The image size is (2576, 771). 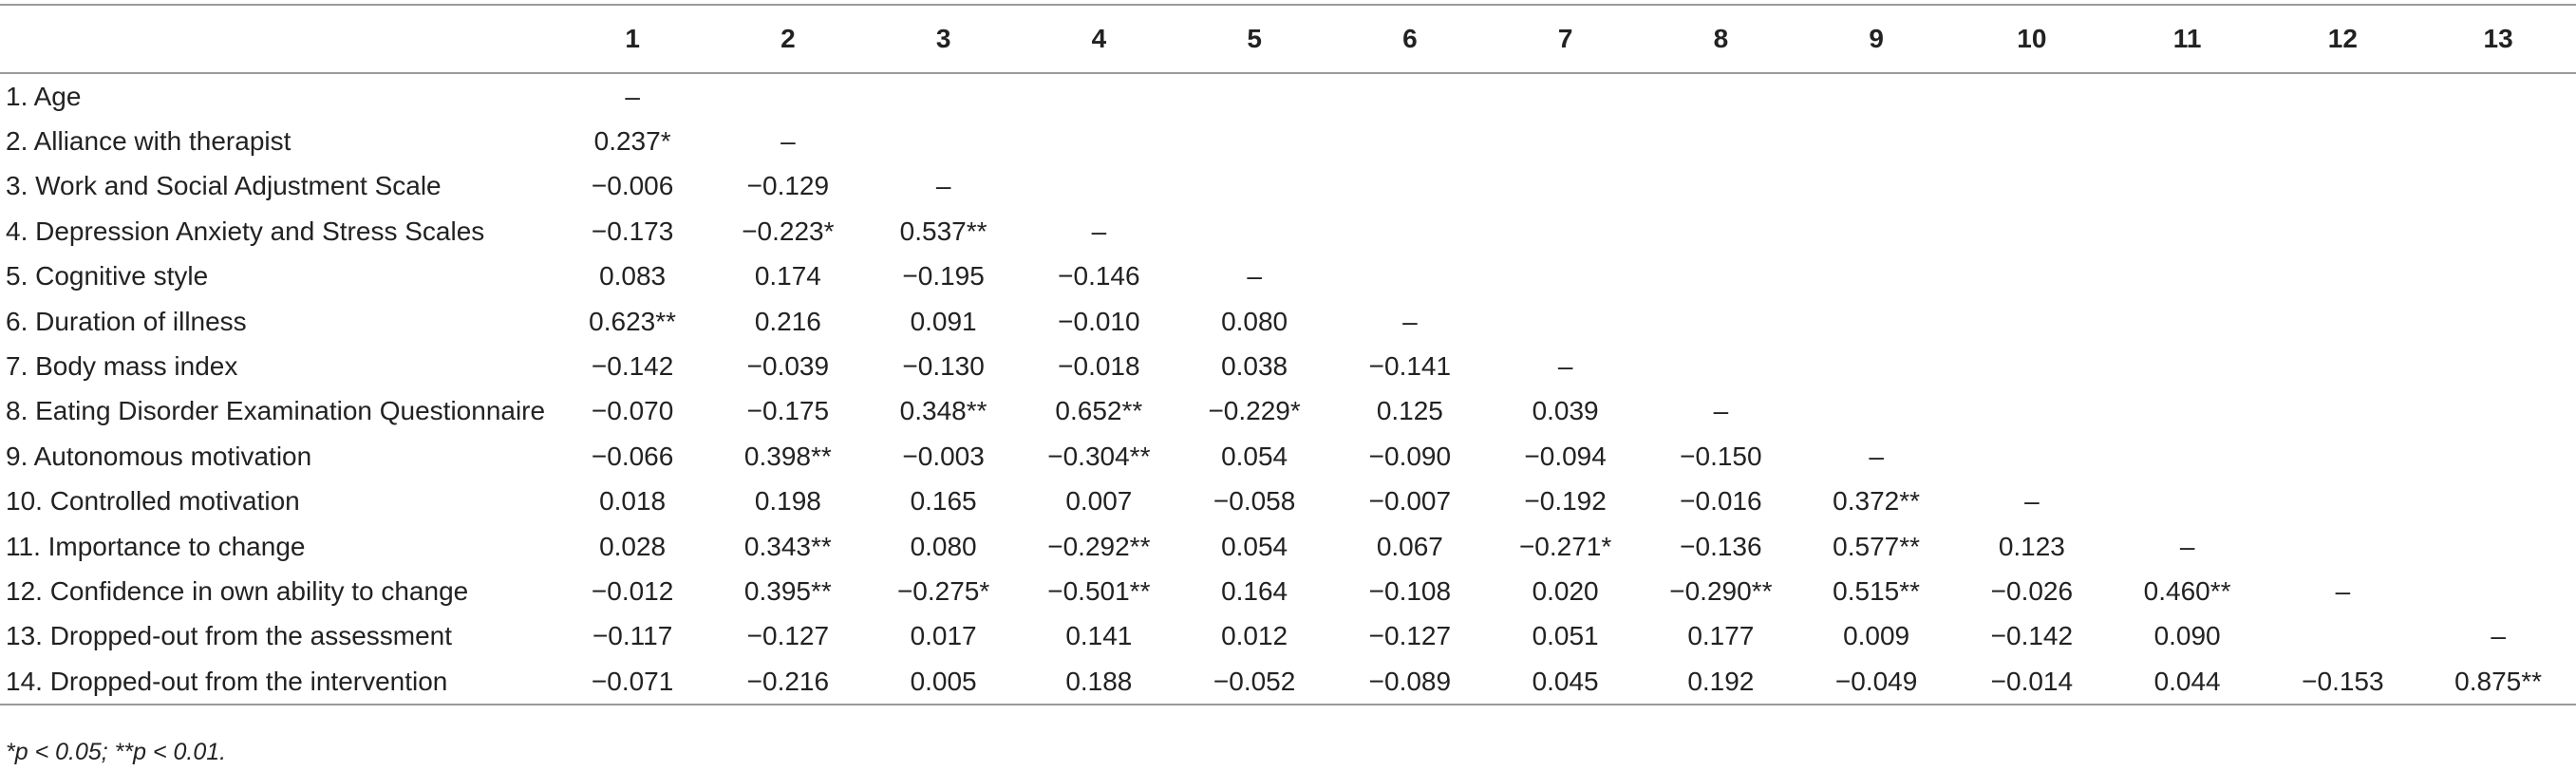 I want to click on row-label: 12. Confidence in own ability to change, so click(x=237, y=590).